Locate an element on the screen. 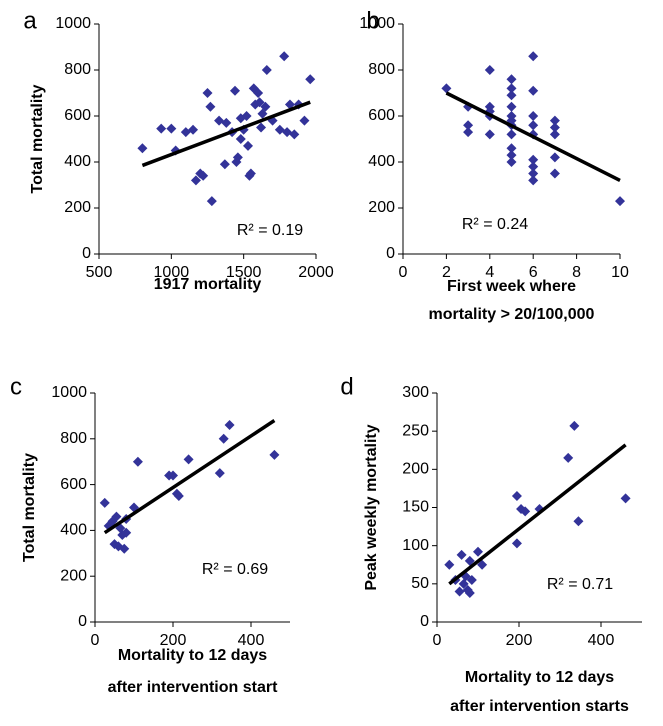  y-tick-label: 400 is located at coordinates (381, 161).